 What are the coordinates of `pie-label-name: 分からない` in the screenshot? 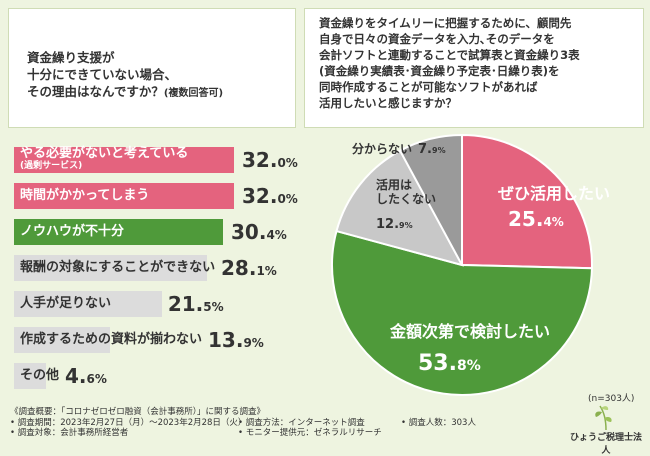 It's located at (382, 149).